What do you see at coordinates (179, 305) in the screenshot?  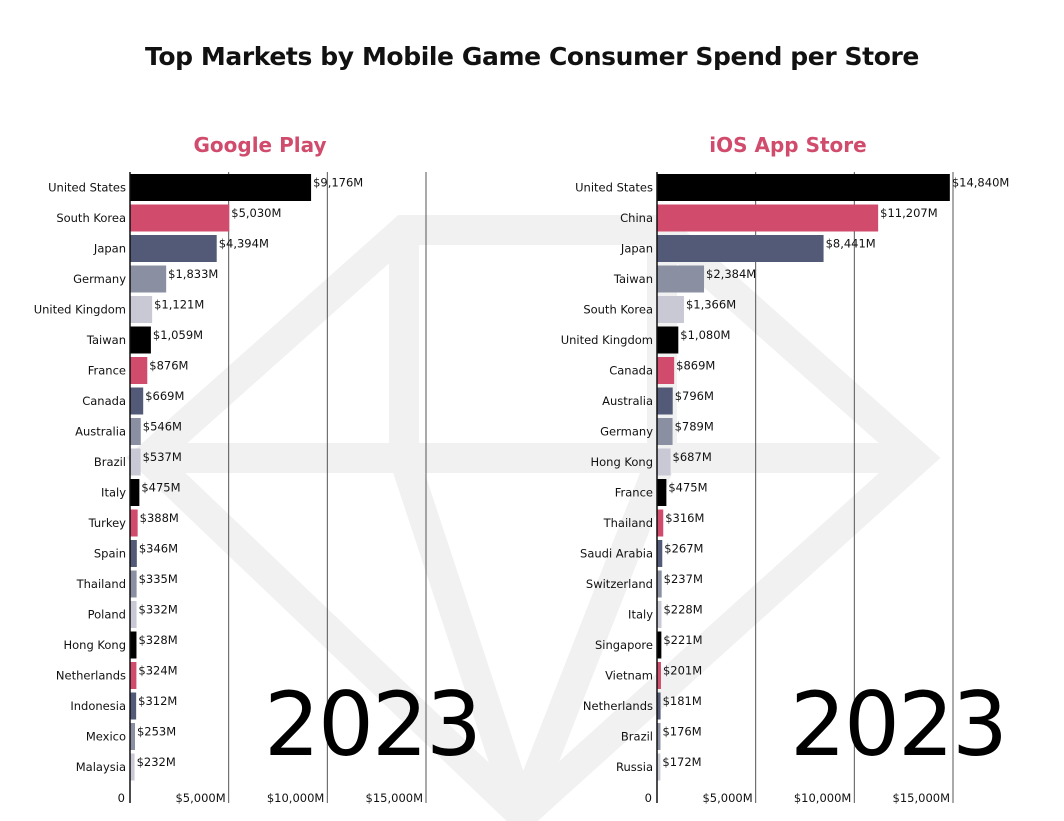 I see `value-label: $1,121M` at bounding box center [179, 305].